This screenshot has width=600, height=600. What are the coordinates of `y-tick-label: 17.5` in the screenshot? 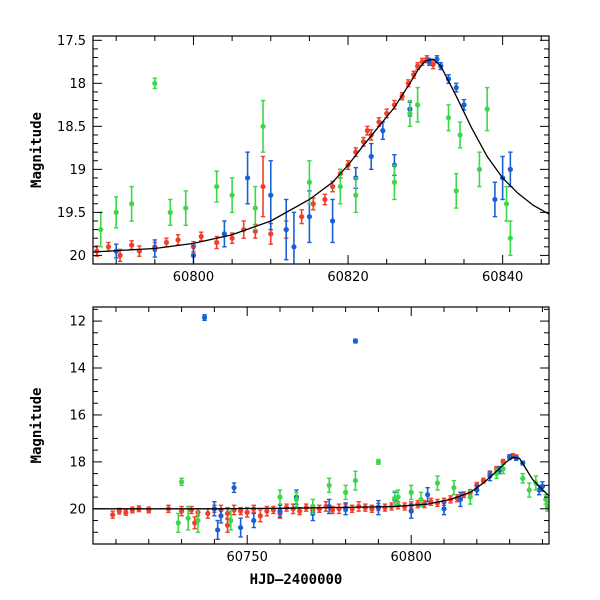 It's located at (71, 41).